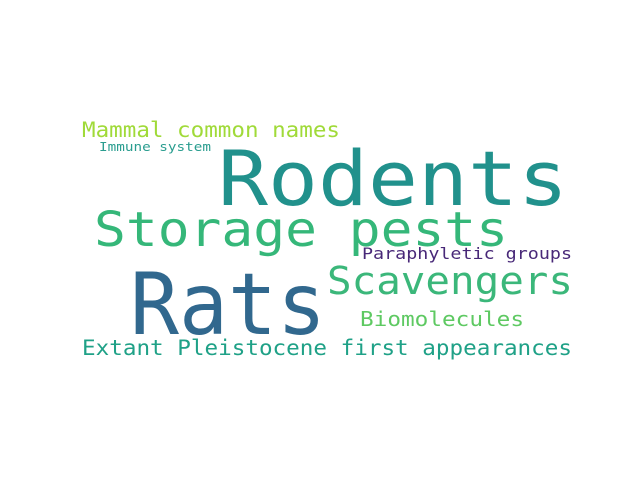 The image size is (640, 480). Describe the element at coordinates (228, 305) in the screenshot. I see `word-rats: Rats` at that location.